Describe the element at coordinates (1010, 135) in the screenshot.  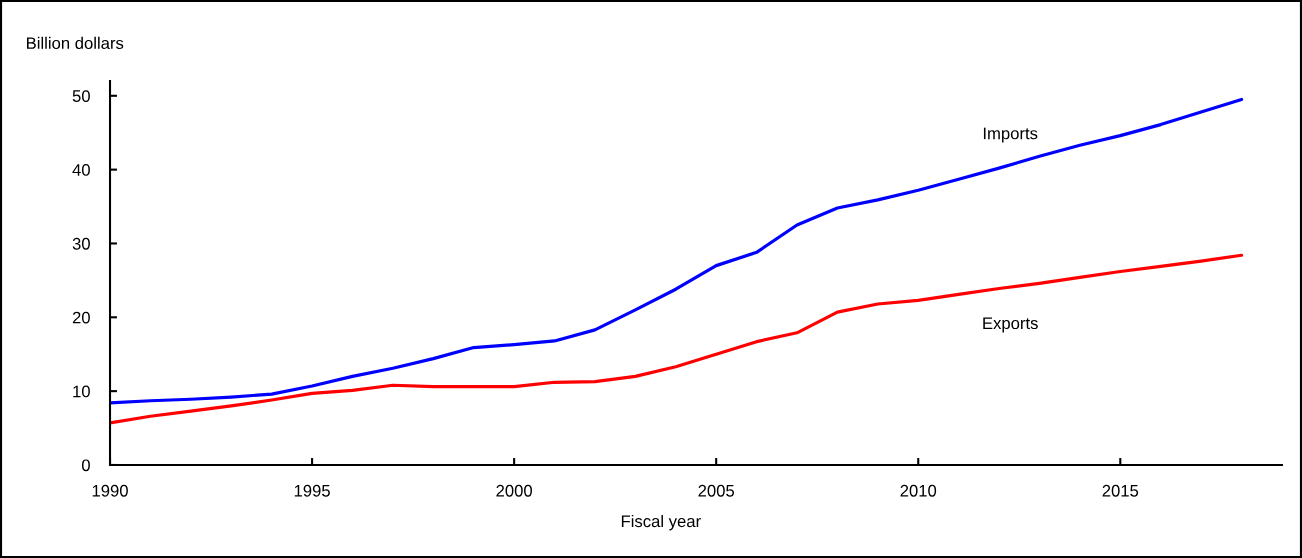
I see `series-label: Imports` at that location.